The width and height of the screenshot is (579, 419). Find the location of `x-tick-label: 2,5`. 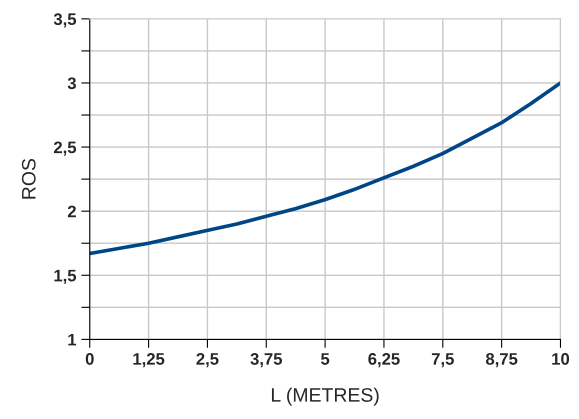

x-tick-label: 2,5 is located at coordinates (207, 360).